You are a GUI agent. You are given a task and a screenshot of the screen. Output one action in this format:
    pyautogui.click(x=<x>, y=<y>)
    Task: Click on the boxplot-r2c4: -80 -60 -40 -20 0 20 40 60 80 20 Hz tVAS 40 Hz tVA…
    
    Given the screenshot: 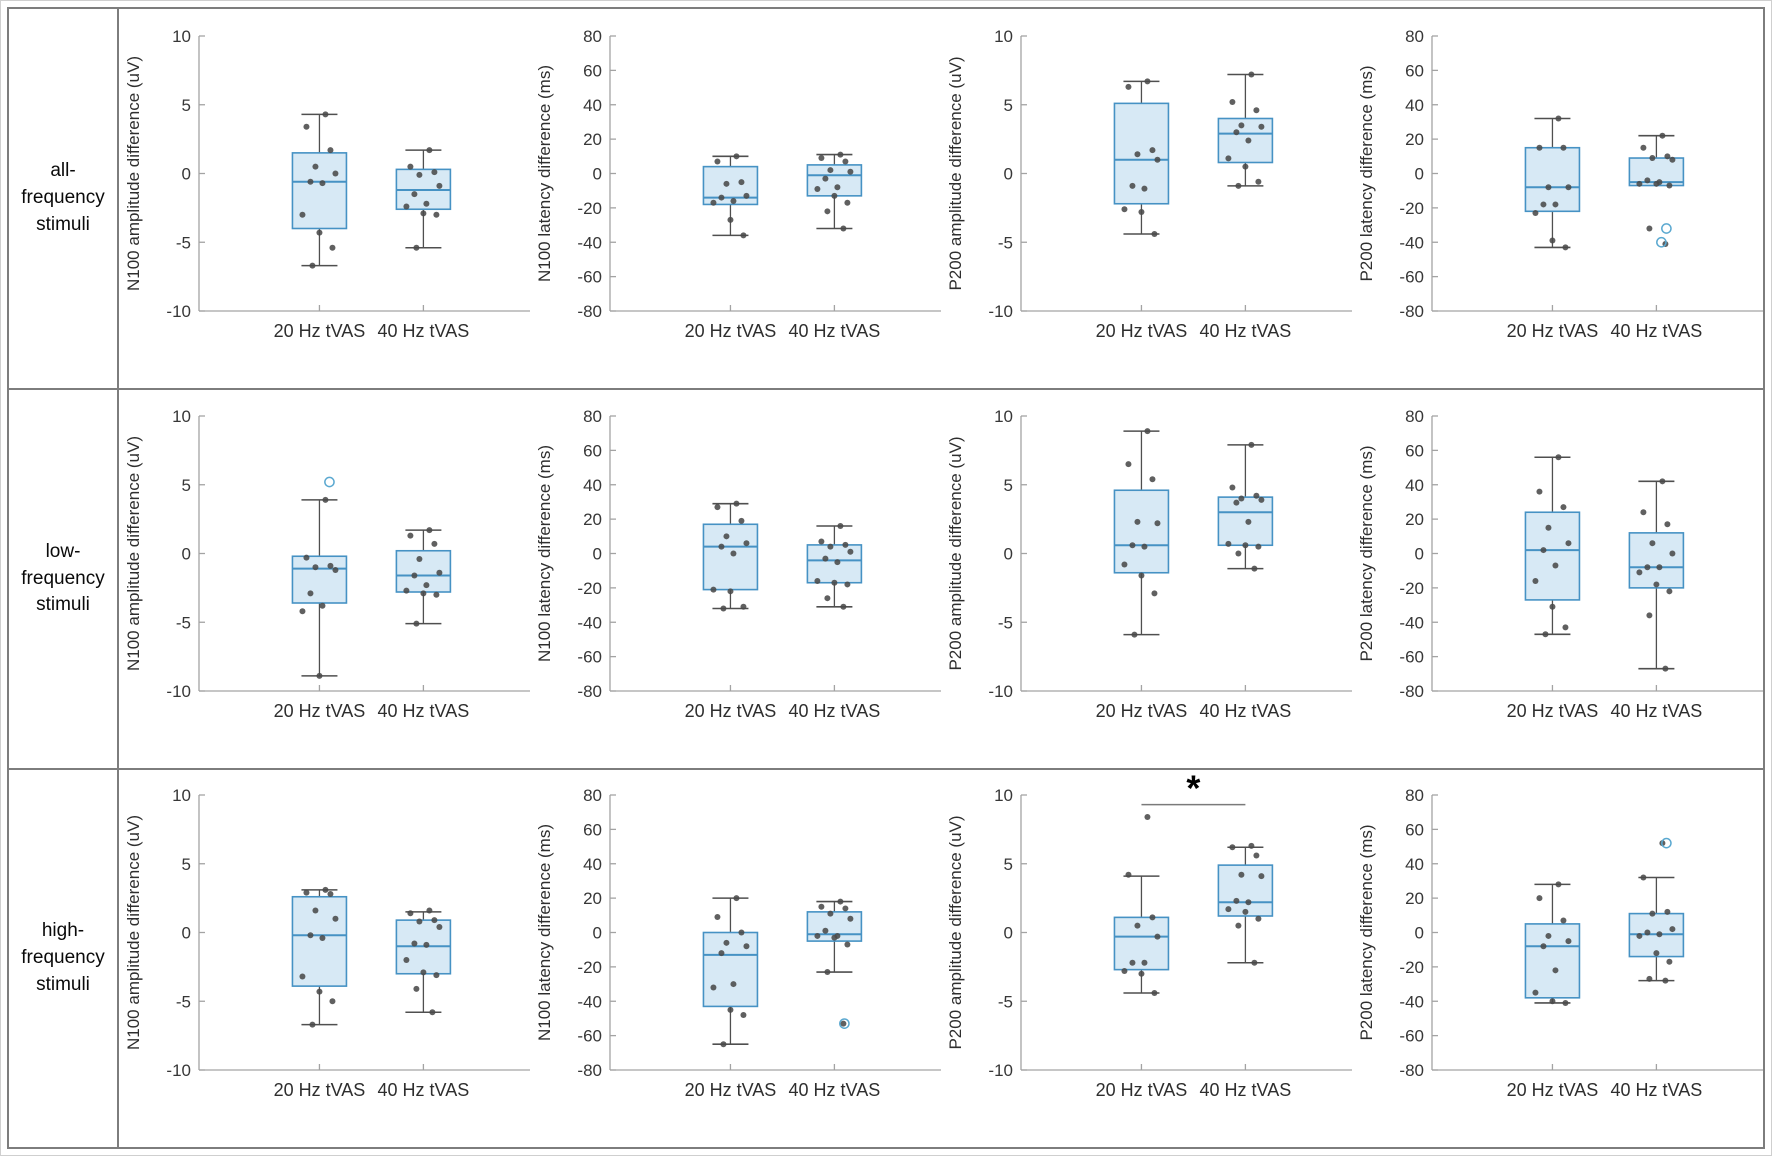 What is the action you would take?
    pyautogui.click(x=1560, y=564)
    